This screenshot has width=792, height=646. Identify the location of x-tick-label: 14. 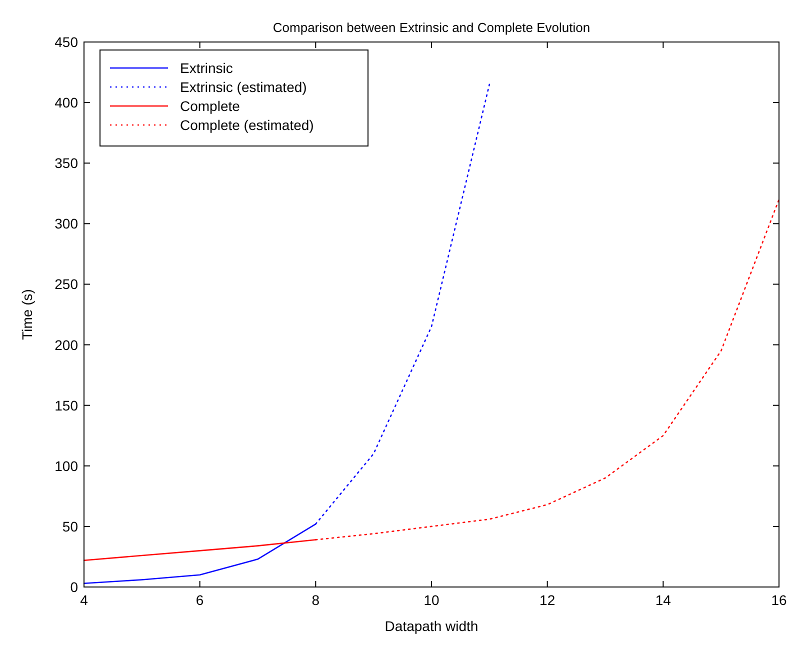
(663, 600).